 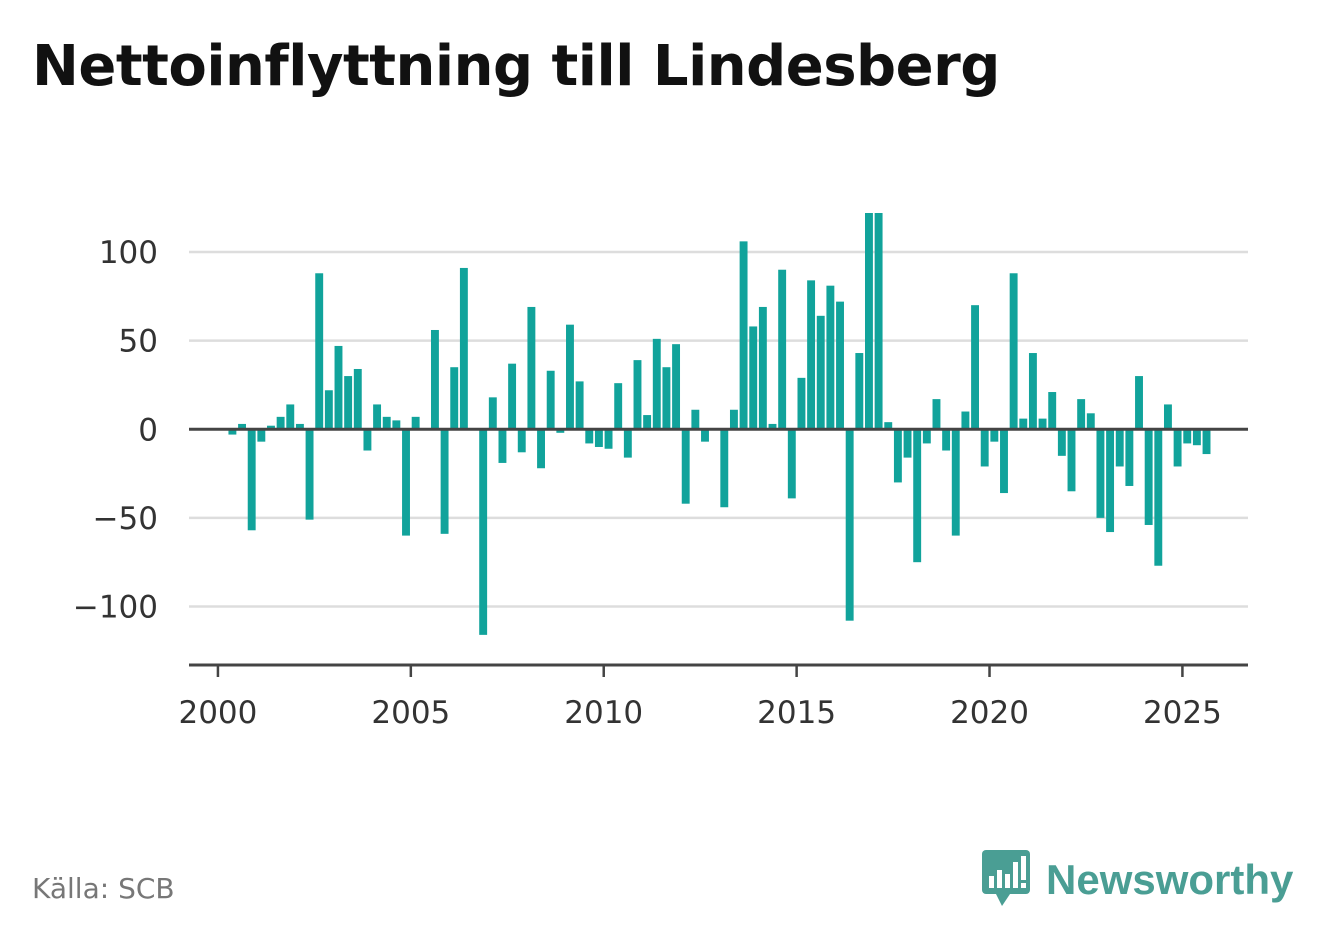 What do you see at coordinates (410, 713) in the screenshot?
I see `x-tick-label: 2005` at bounding box center [410, 713].